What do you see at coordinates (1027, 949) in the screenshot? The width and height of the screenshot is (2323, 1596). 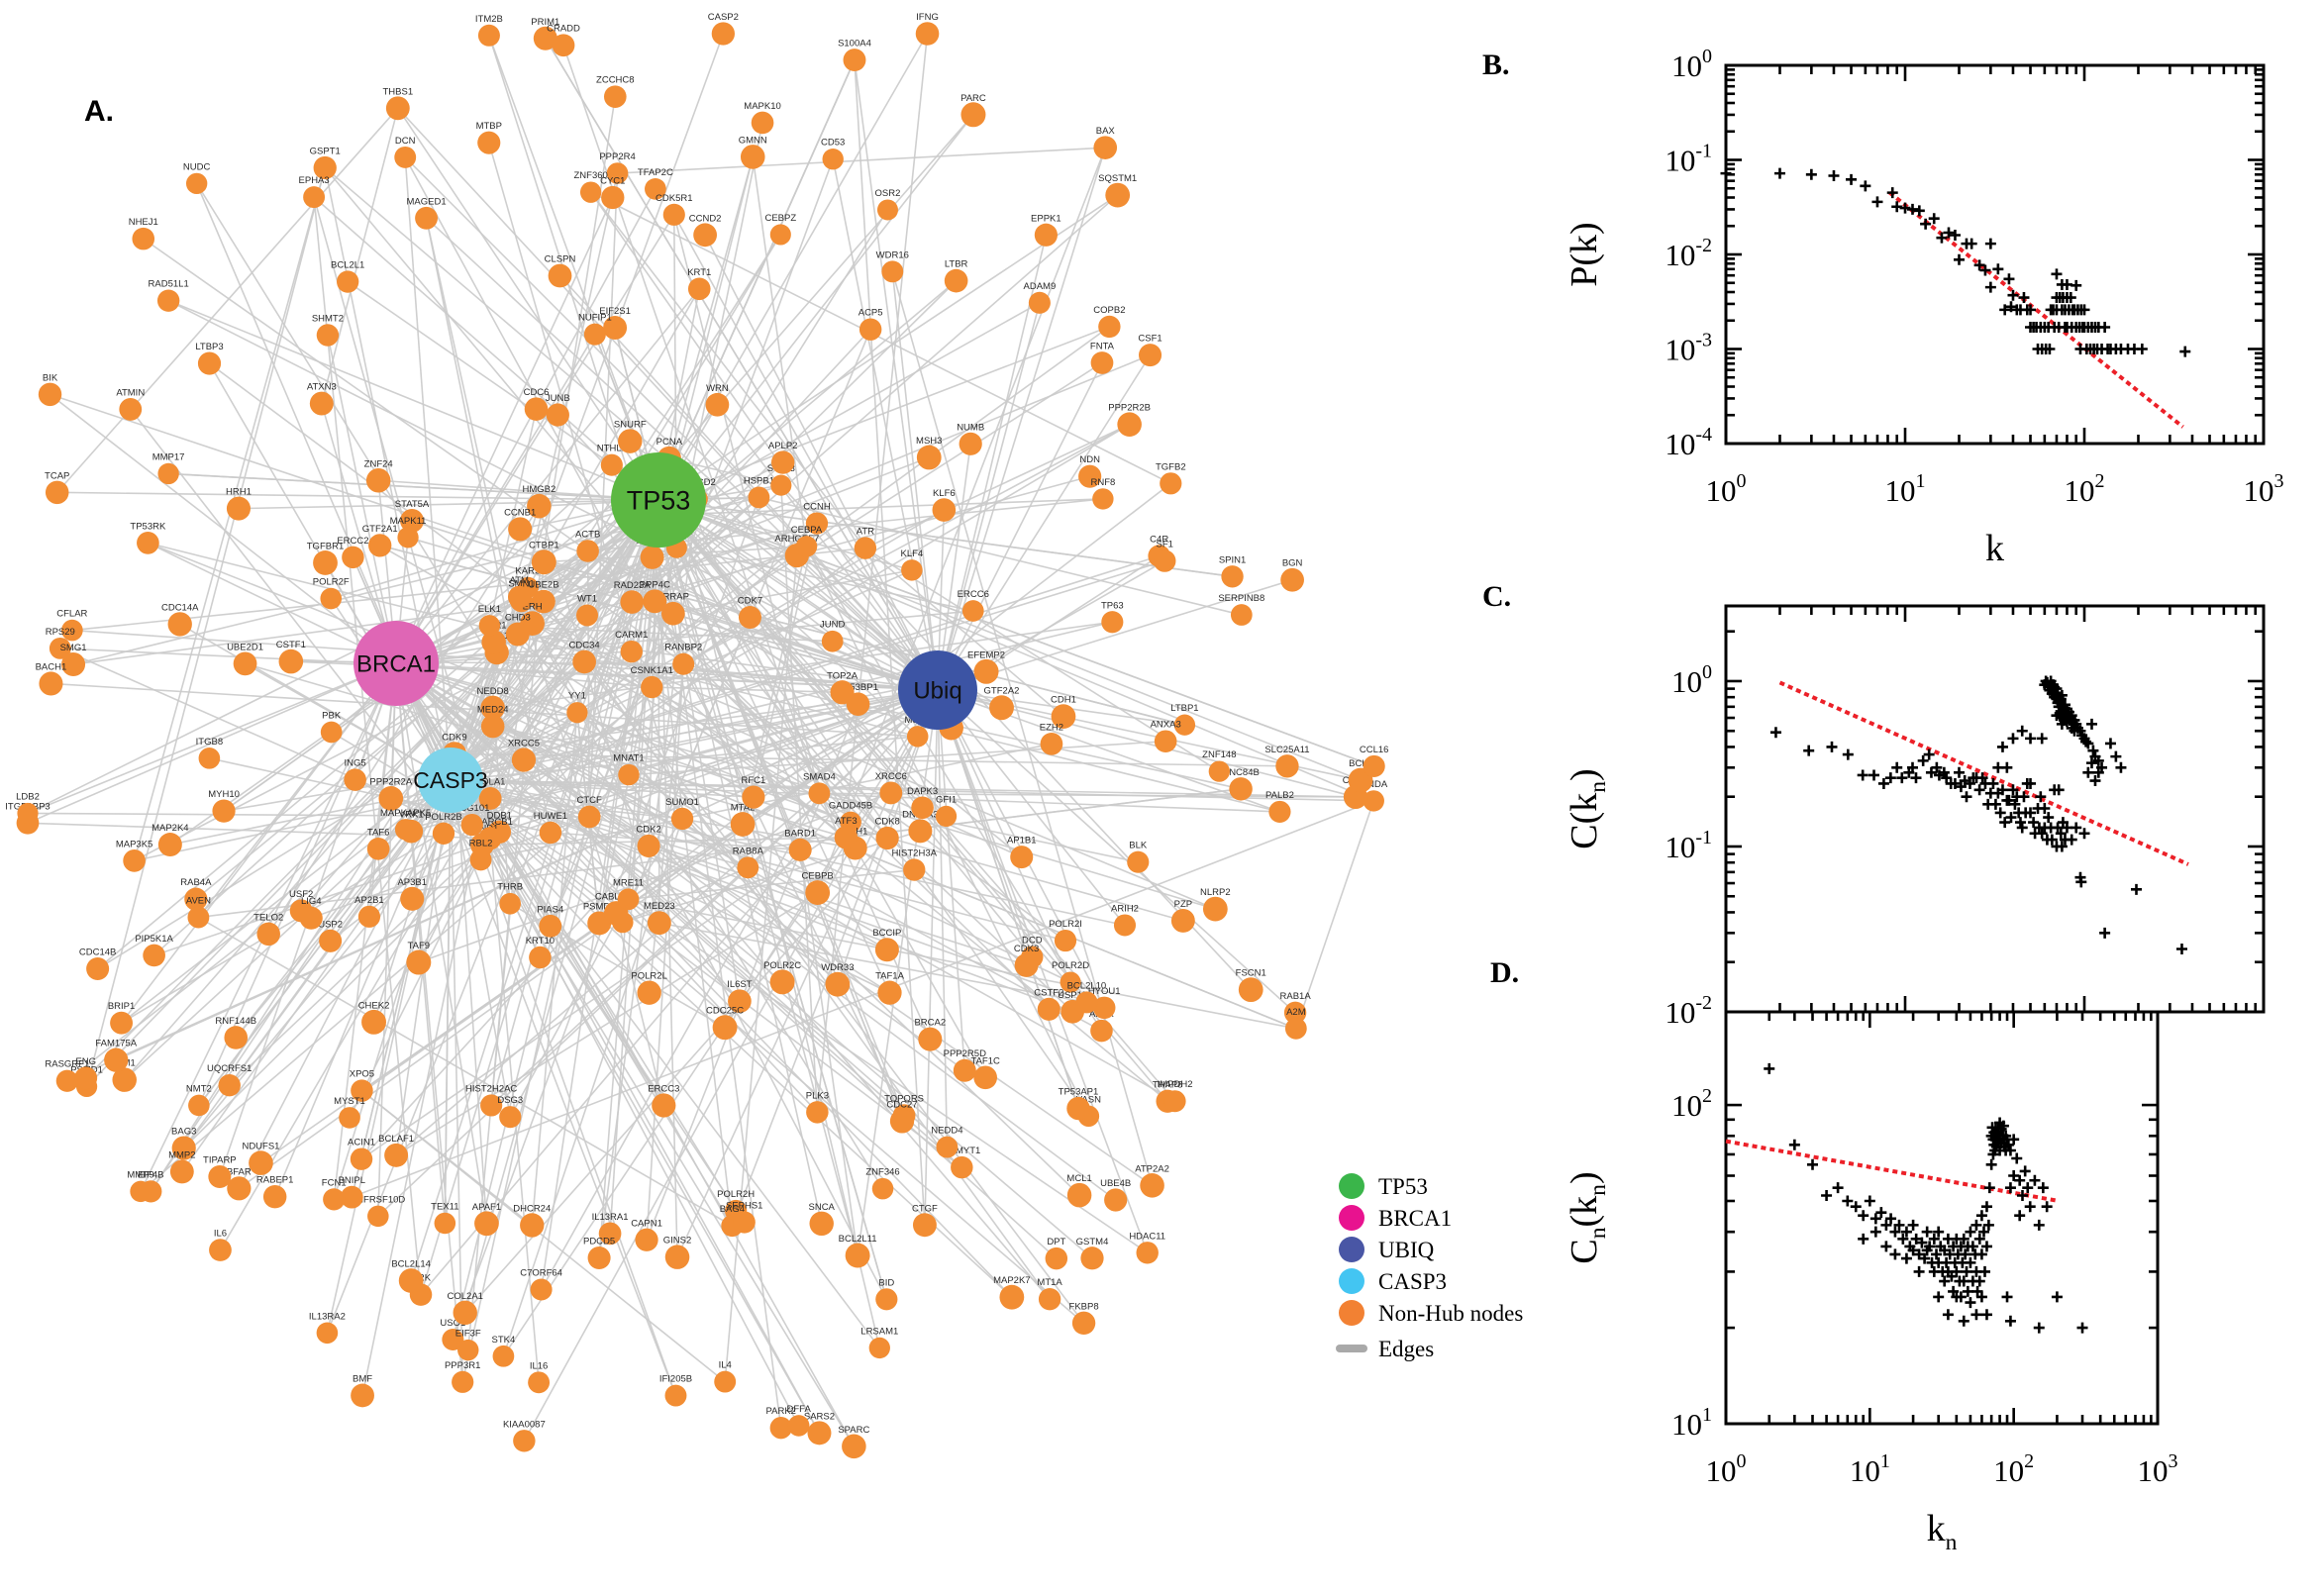 I see `network-node-label: CDK3` at bounding box center [1027, 949].